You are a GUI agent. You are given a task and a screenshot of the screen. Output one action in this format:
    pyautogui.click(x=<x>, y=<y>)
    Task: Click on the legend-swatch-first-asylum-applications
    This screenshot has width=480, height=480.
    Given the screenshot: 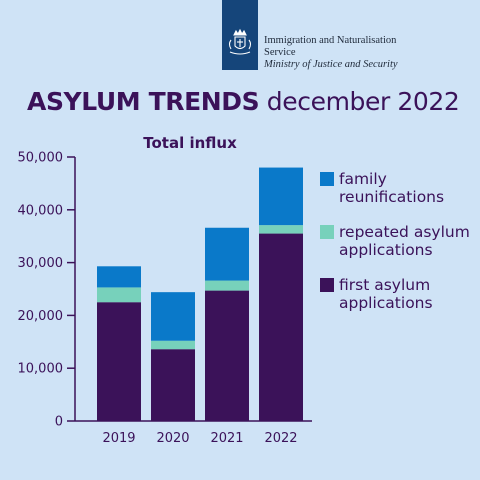 What is the action you would take?
    pyautogui.click(x=327, y=285)
    